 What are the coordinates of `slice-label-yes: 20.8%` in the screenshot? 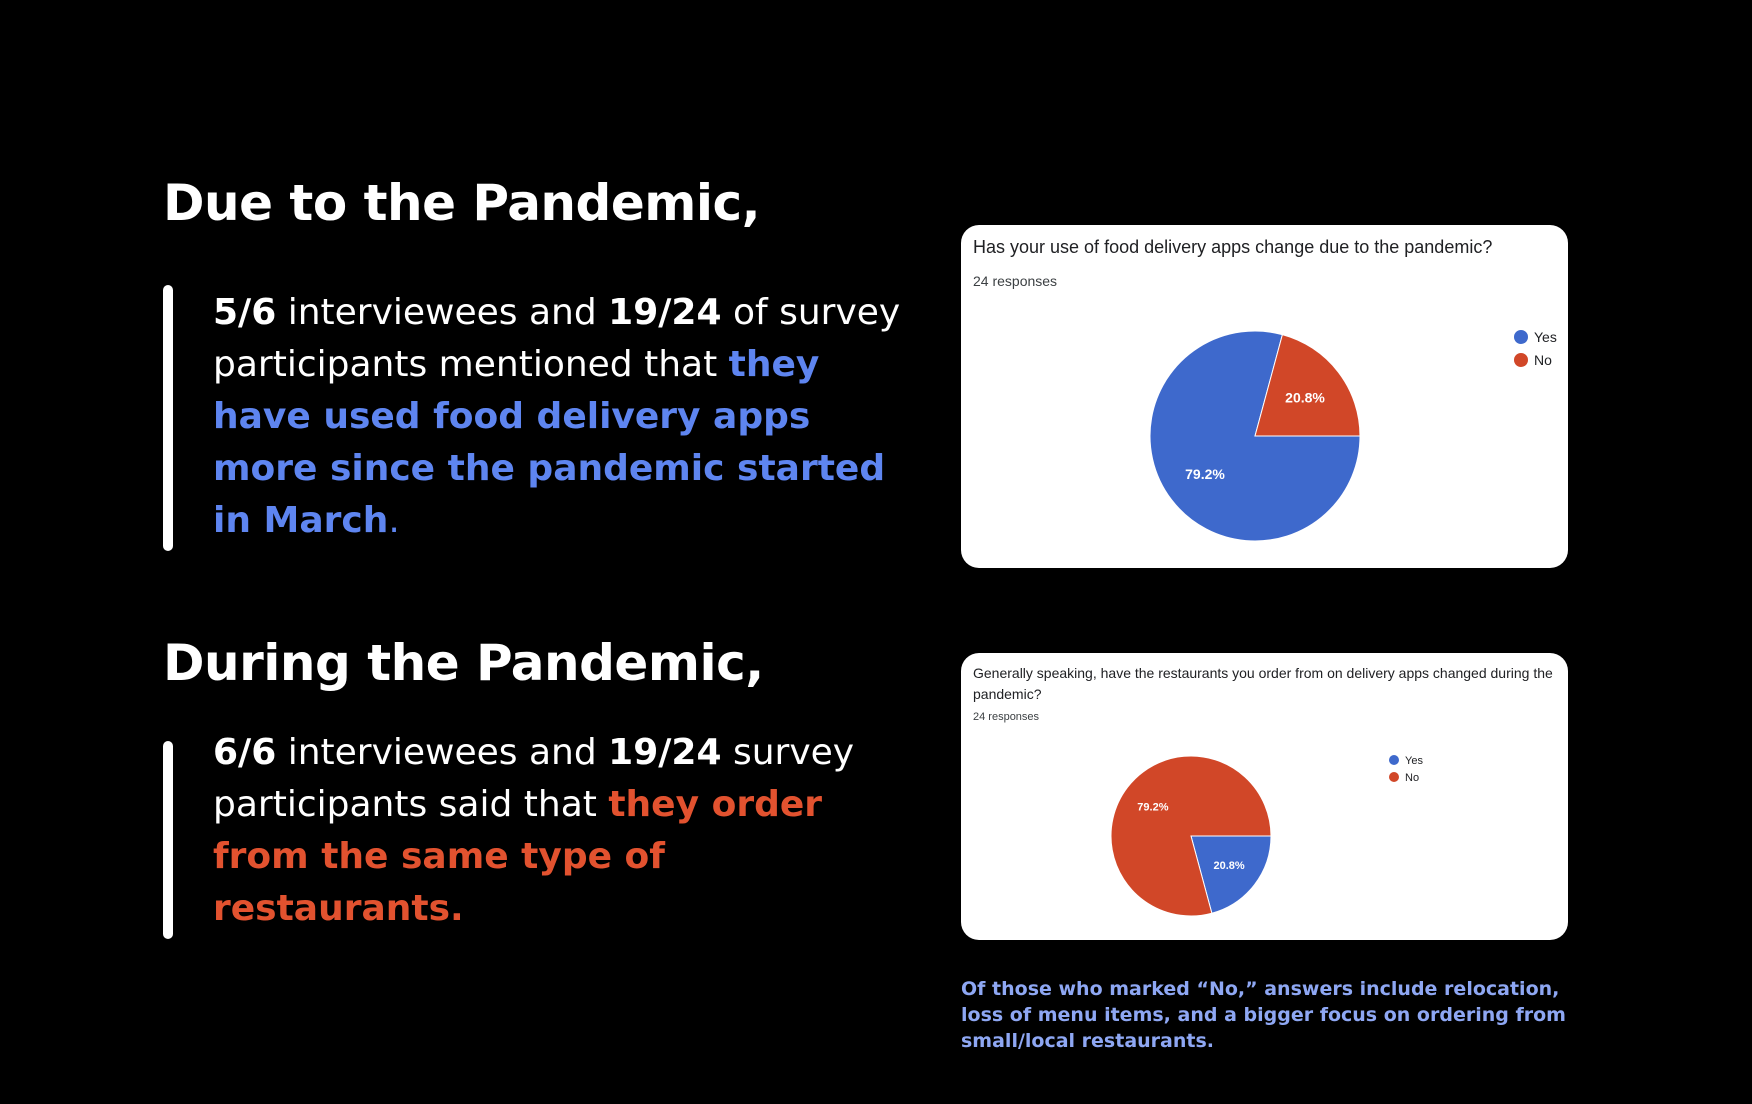 It's located at (1229, 866).